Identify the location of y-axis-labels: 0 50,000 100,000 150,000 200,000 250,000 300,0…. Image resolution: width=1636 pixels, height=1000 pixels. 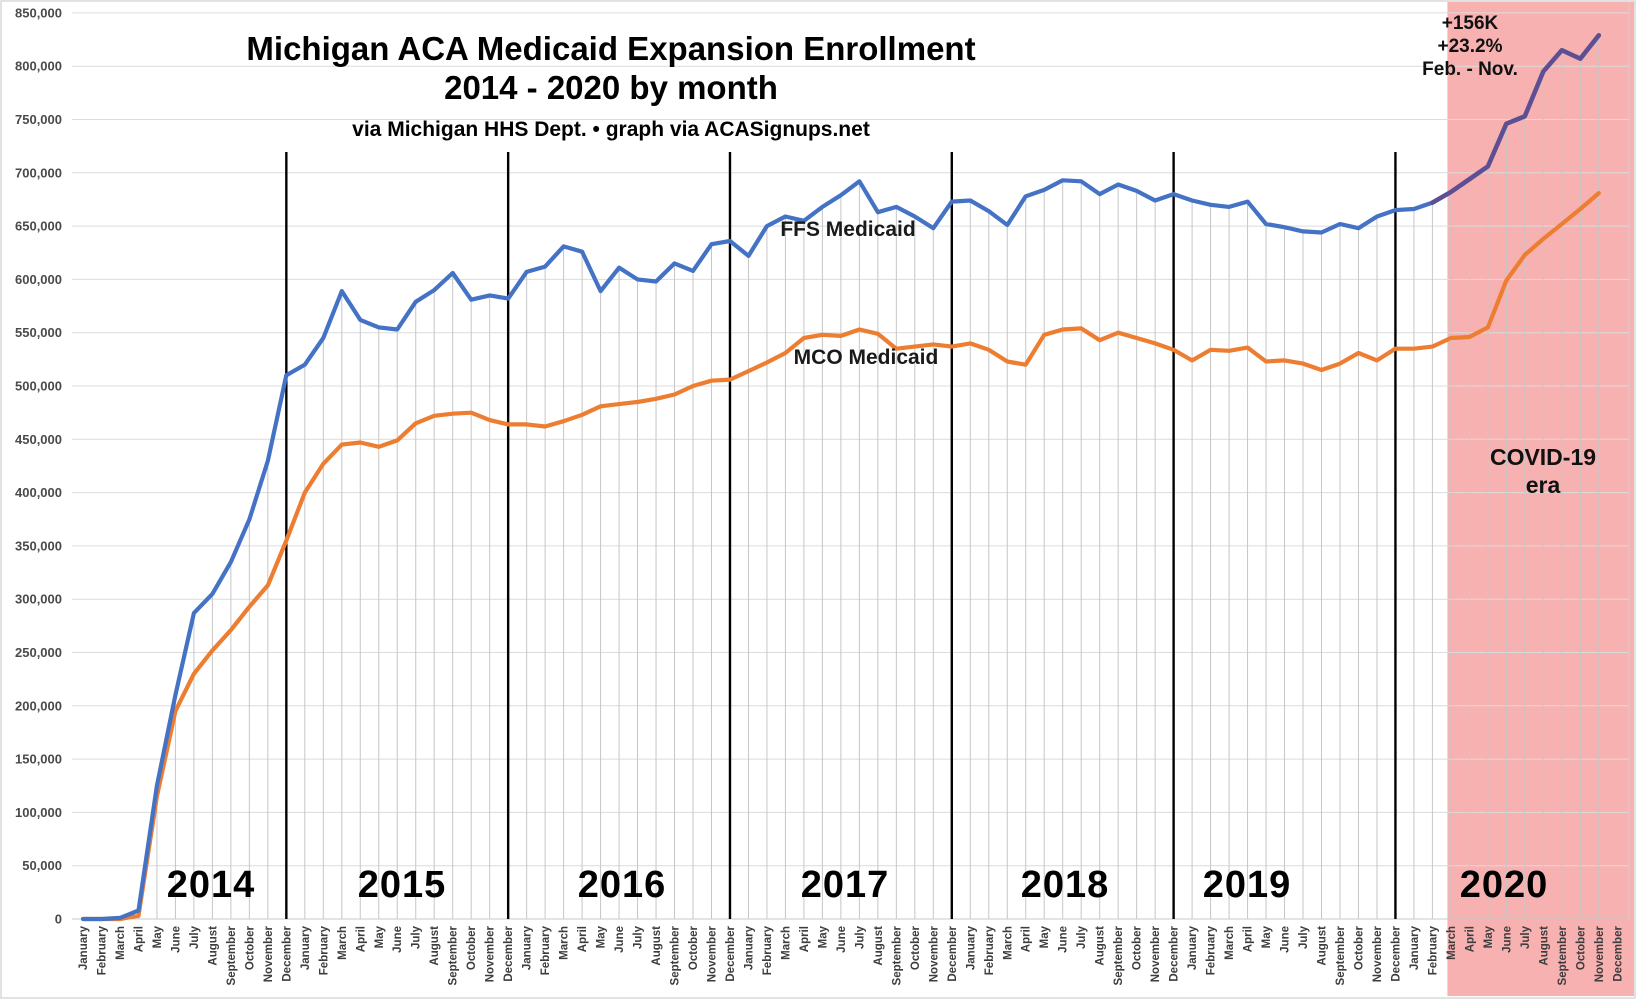
(38, 465).